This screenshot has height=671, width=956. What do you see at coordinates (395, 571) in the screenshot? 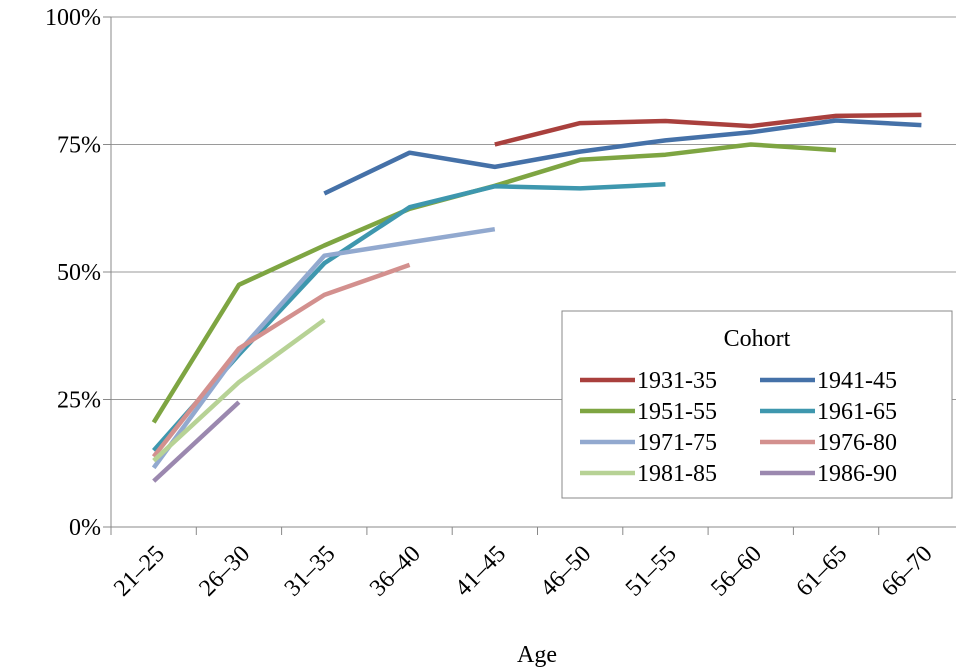
I see `x-tick-label: 36–40` at bounding box center [395, 571].